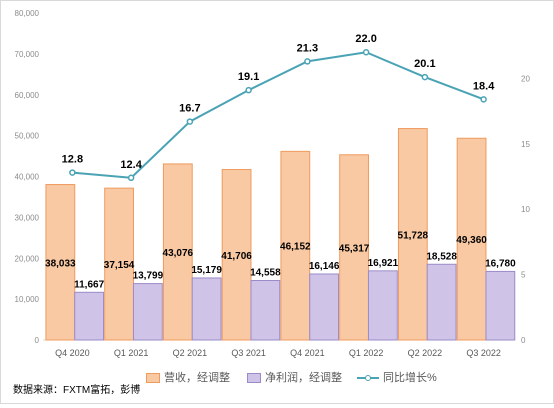  Describe the element at coordinates (383, 263) in the screenshot. I see `profit-data-label: 16,921` at that location.